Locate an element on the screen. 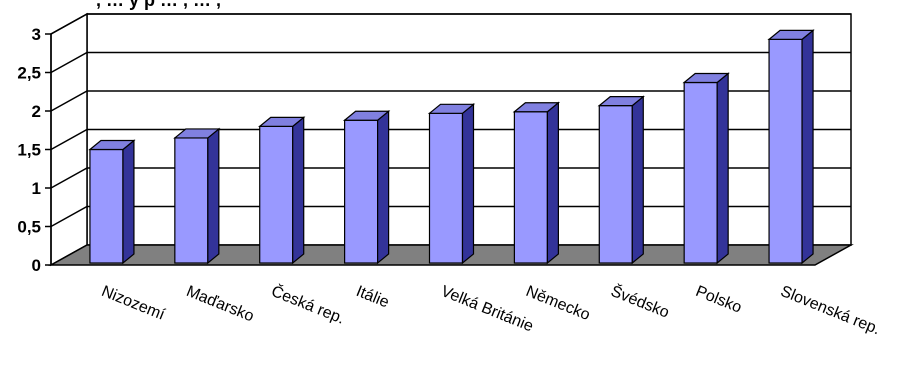 This screenshot has height=365, width=911. y-tick-label: 0,5 is located at coordinates (29, 227).